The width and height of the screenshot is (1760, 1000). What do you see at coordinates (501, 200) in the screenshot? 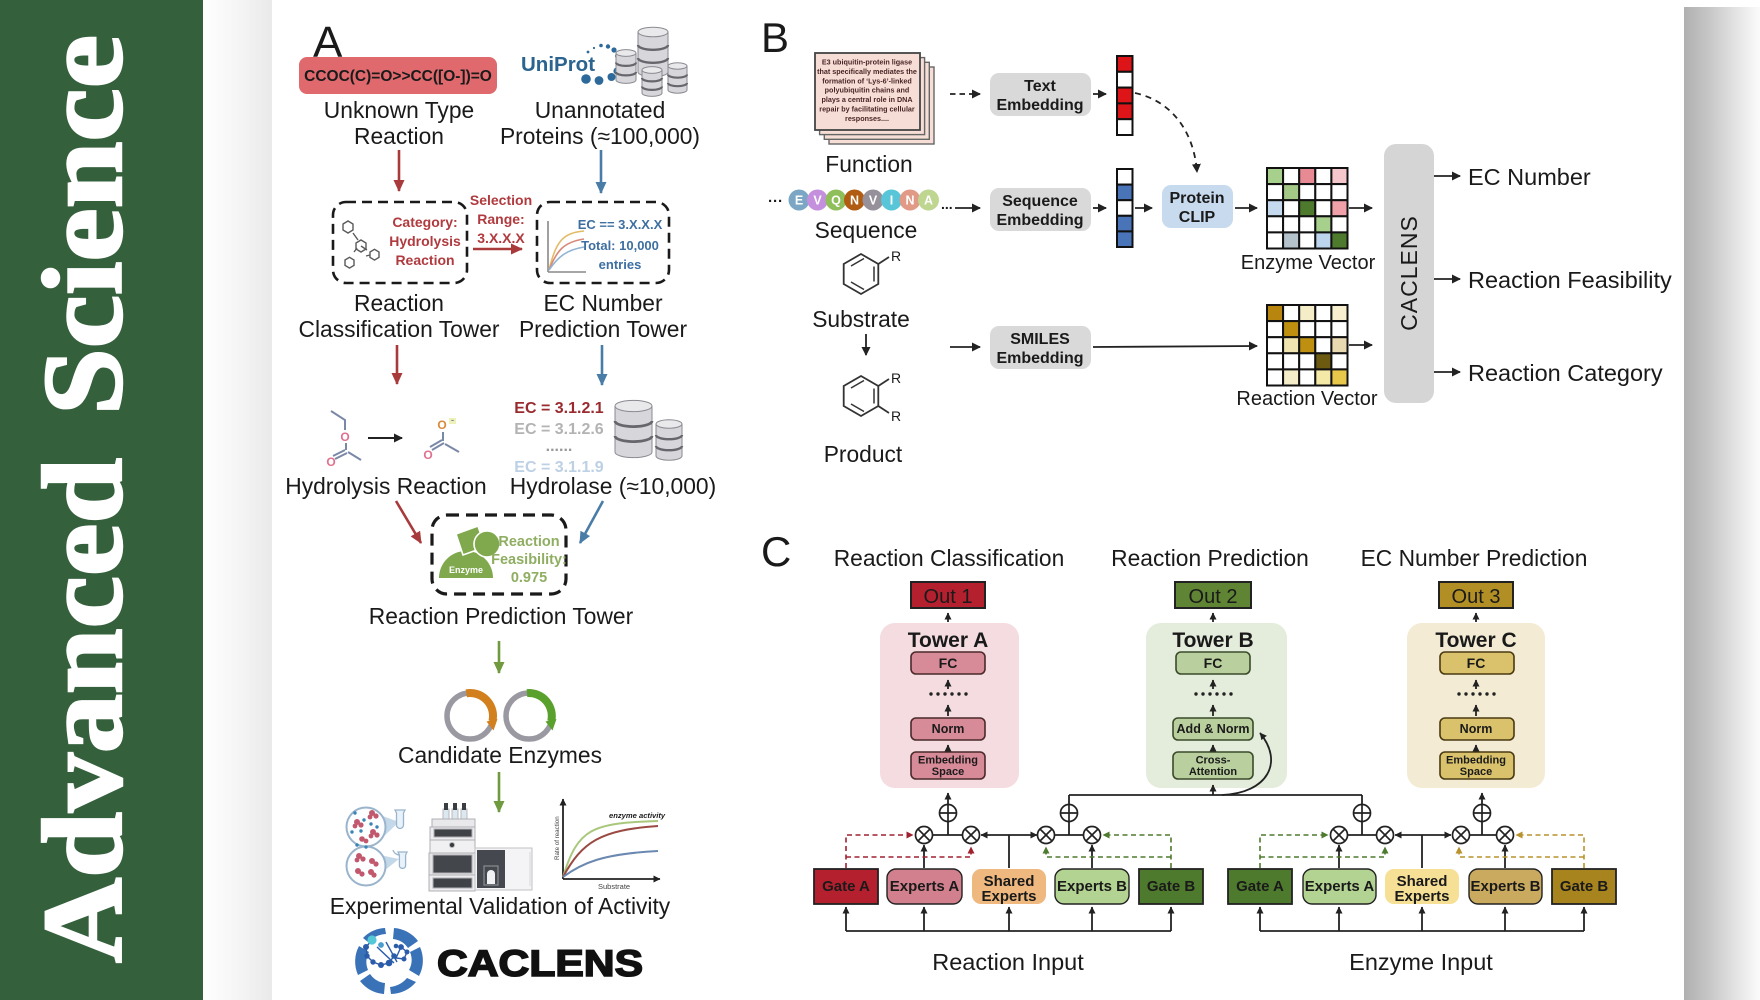
I see `svg-text: Selection` at bounding box center [501, 200].